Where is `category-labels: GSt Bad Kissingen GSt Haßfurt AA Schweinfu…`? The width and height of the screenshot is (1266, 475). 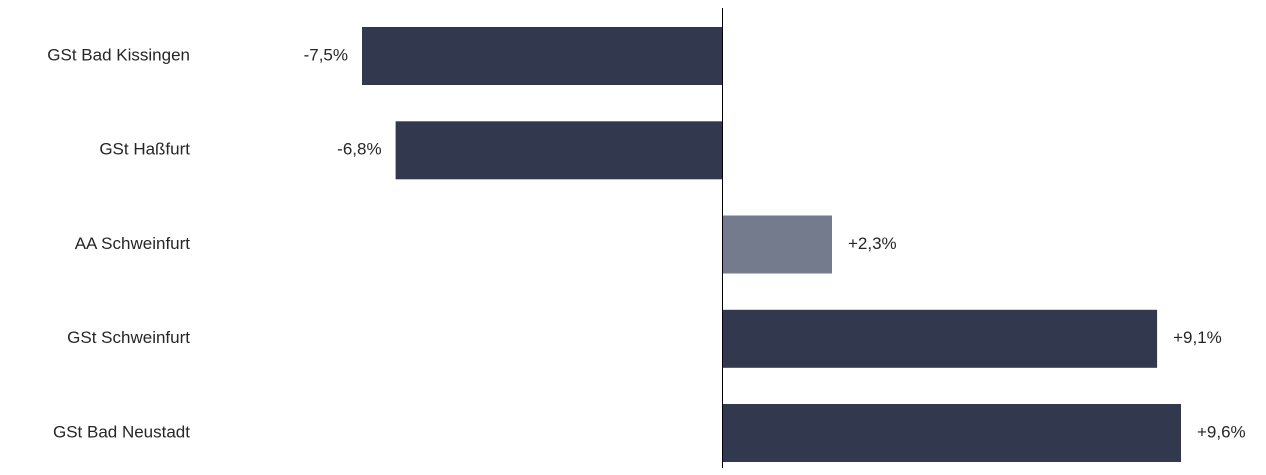
category-labels: GSt Bad Kissingen GSt Haßfurt AA Schweinfu… is located at coordinates (118, 243).